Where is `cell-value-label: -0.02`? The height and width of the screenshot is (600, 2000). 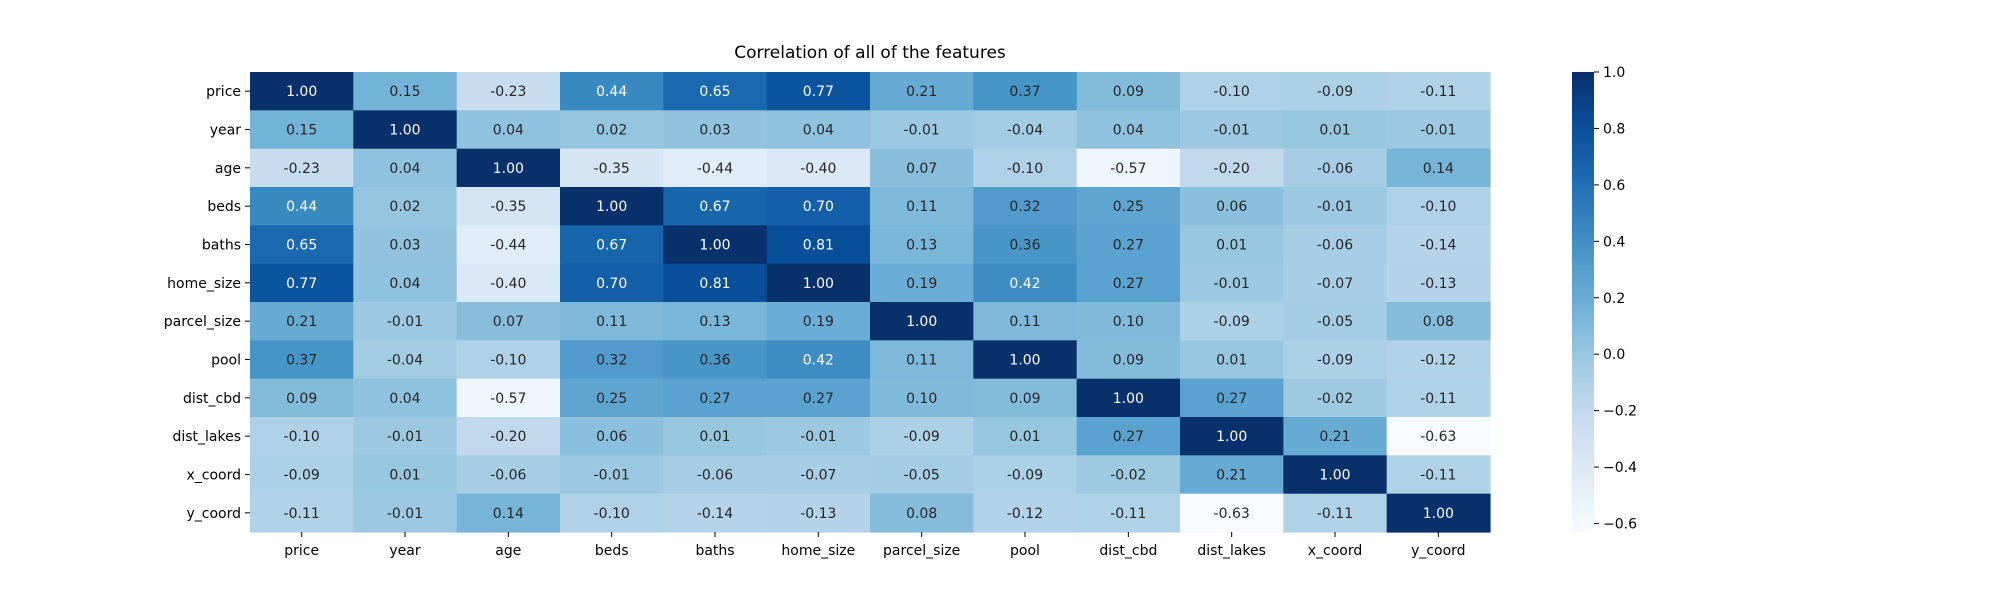
cell-value-label: -0.02 is located at coordinates (1128, 476).